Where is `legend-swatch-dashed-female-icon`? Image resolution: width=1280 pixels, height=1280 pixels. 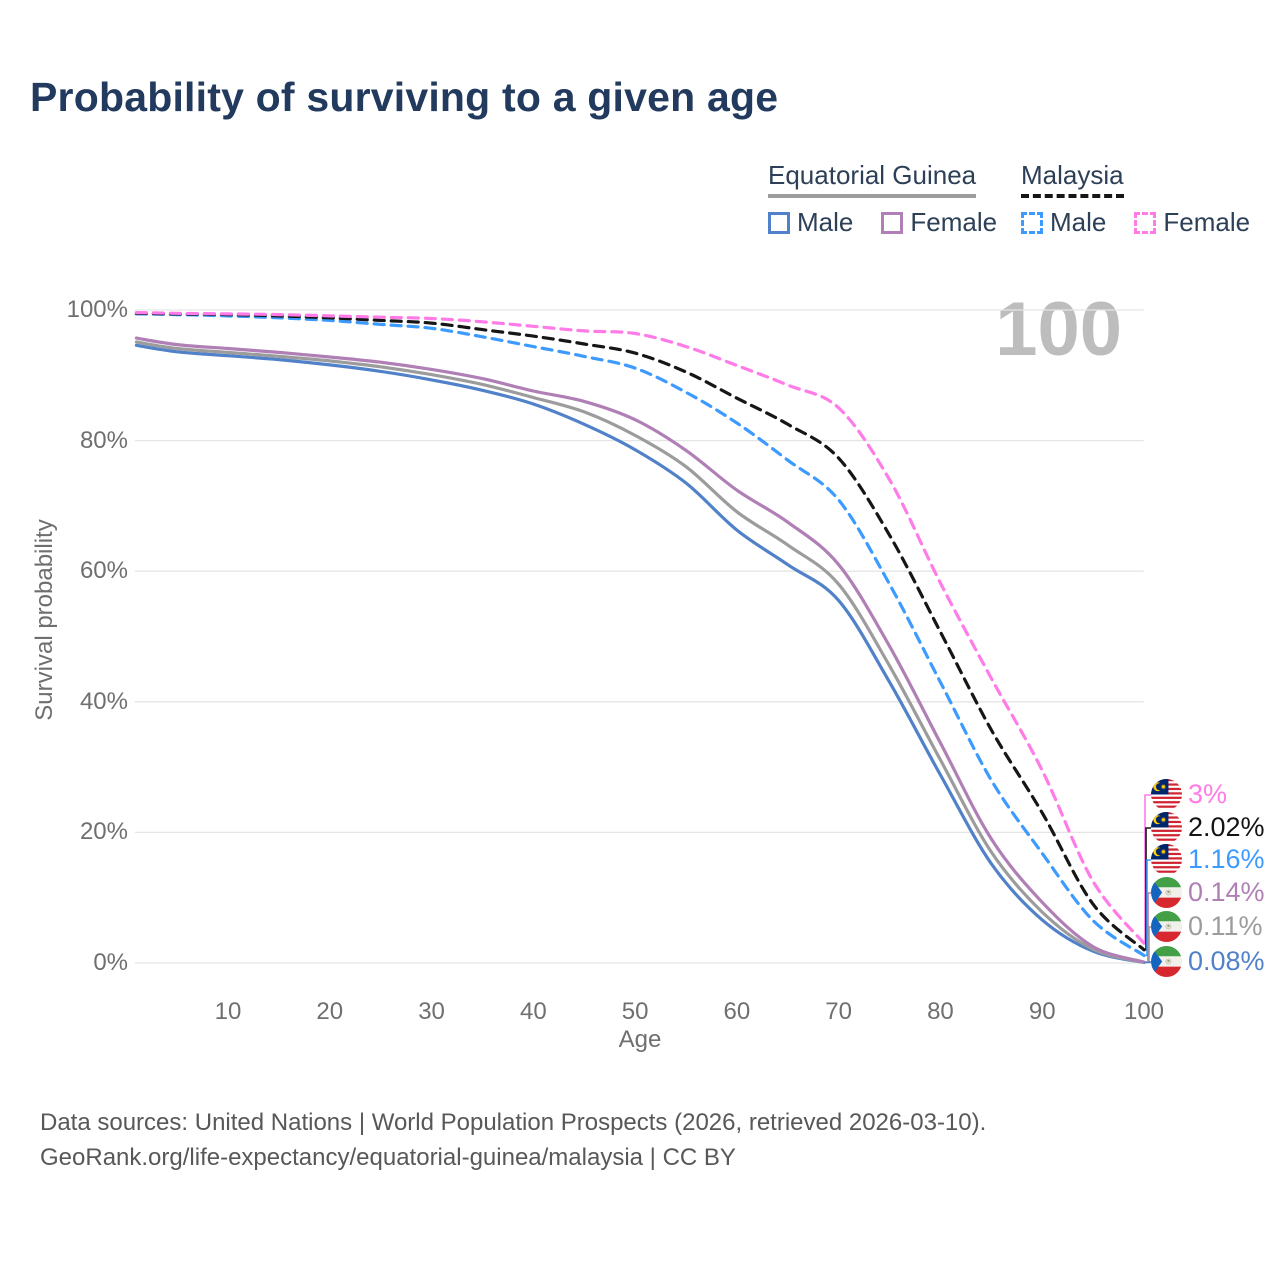 legend-swatch-dashed-female-icon is located at coordinates (1145, 222).